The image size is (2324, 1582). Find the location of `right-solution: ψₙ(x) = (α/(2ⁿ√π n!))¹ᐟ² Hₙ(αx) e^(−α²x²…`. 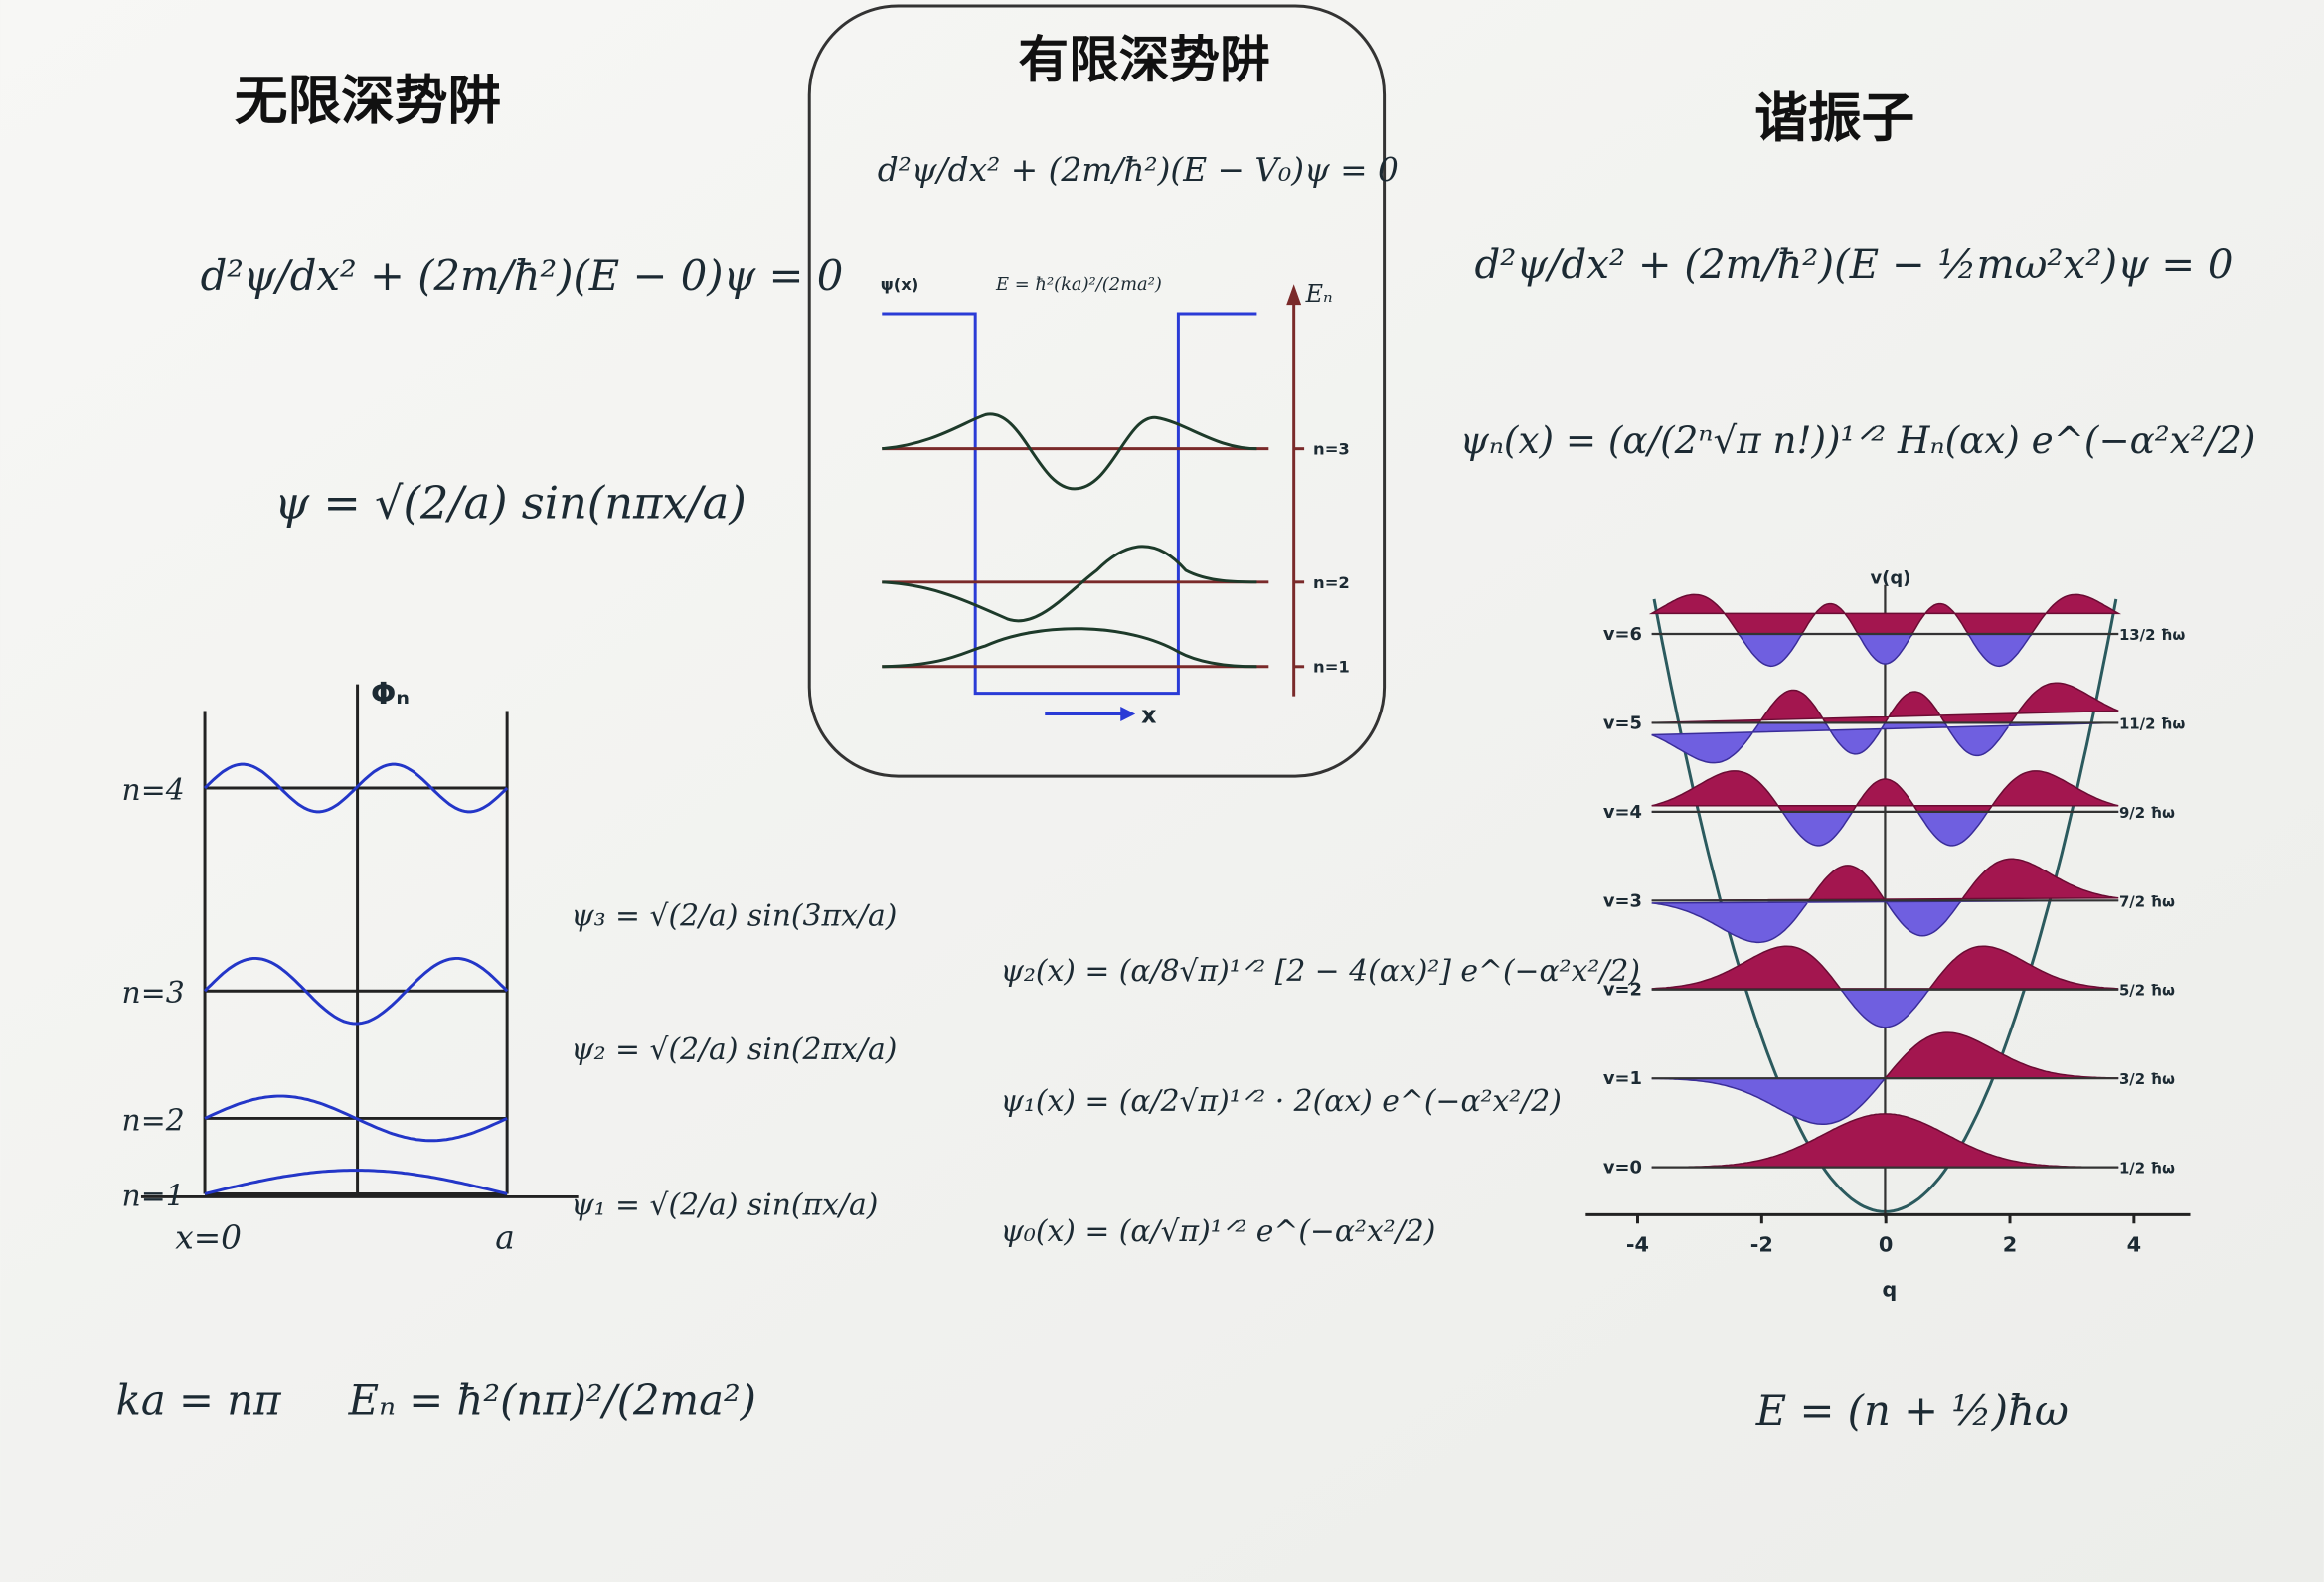

right-solution: ψₙ(x) = (α/(2ⁿ√π n!))¹ᐟ² Hₙ(αx) e^(−α²x²… is located at coordinates (1858, 440).